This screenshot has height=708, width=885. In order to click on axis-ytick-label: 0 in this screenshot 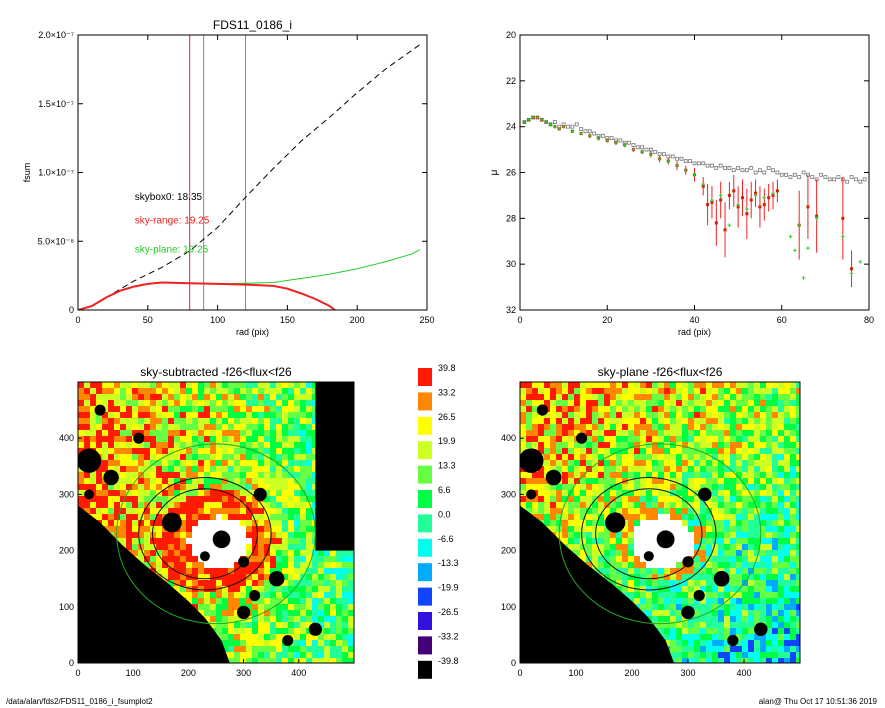, I will do `click(71, 310)`.